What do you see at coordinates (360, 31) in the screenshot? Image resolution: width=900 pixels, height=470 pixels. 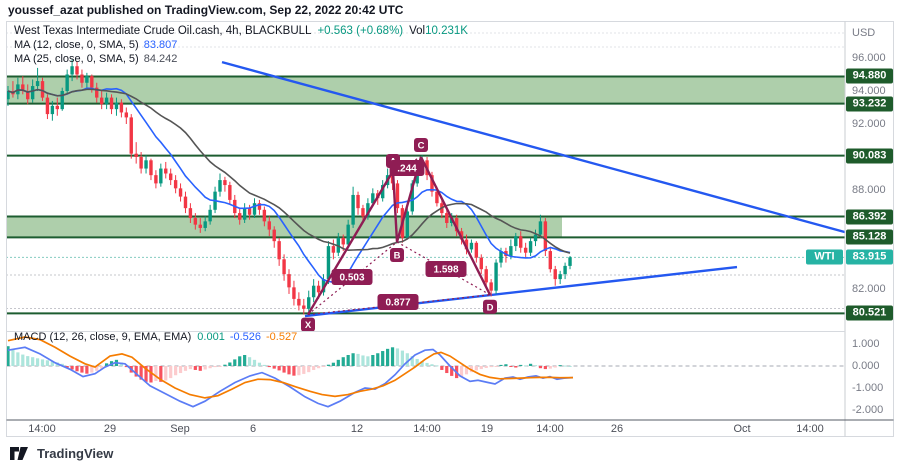 I see `price-change: +0.563 (+0.68%)` at bounding box center [360, 31].